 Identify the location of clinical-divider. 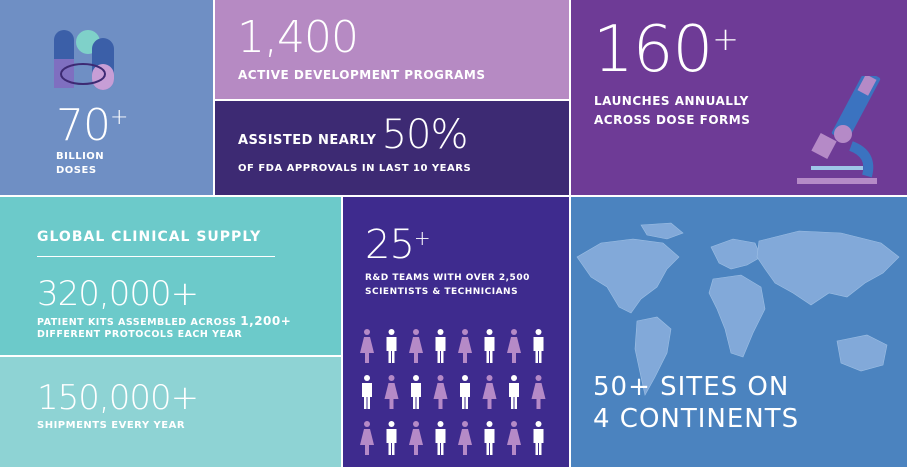
(156, 256).